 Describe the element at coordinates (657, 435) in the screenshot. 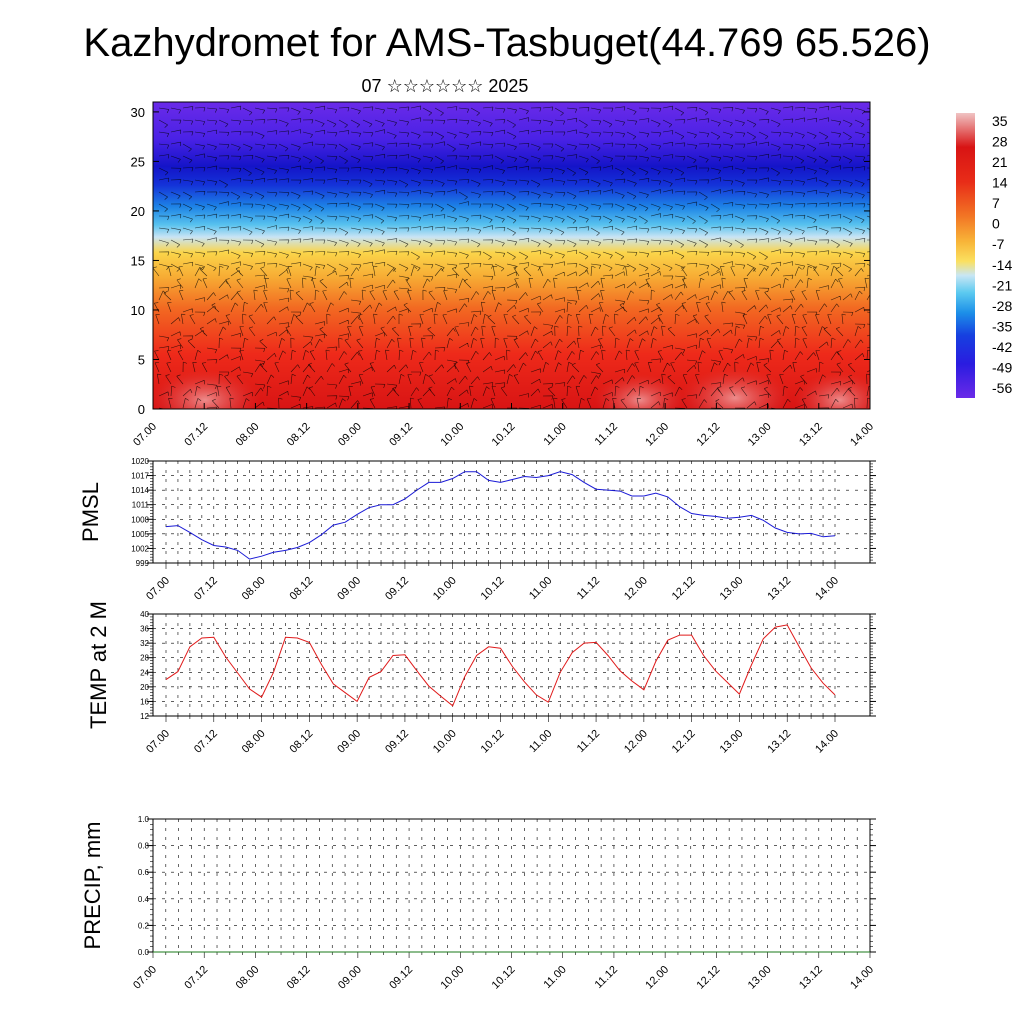

I see `heatmap-x-tick-label: 12.00` at that location.